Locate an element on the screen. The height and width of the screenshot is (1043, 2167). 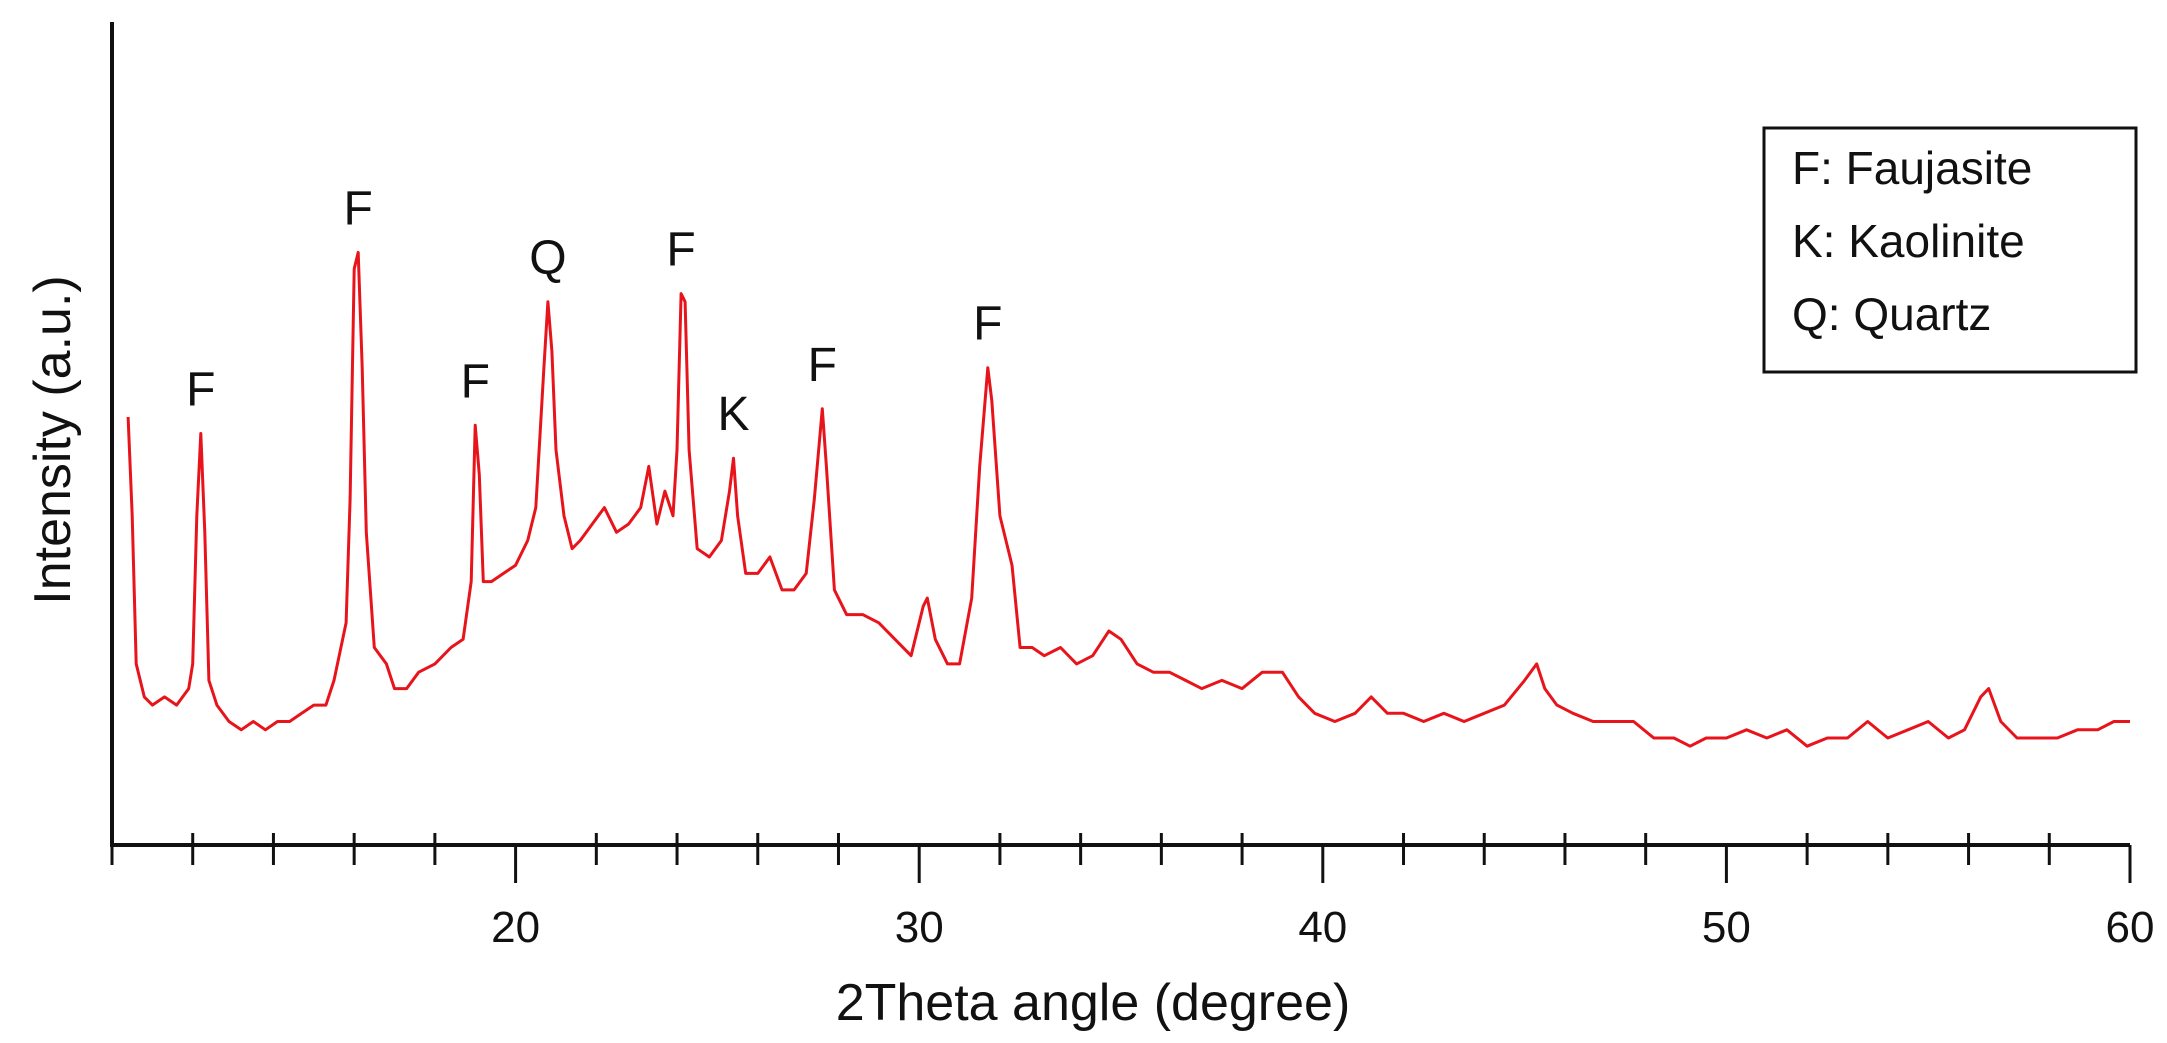
peak-label-q: Q is located at coordinates (547, 258).